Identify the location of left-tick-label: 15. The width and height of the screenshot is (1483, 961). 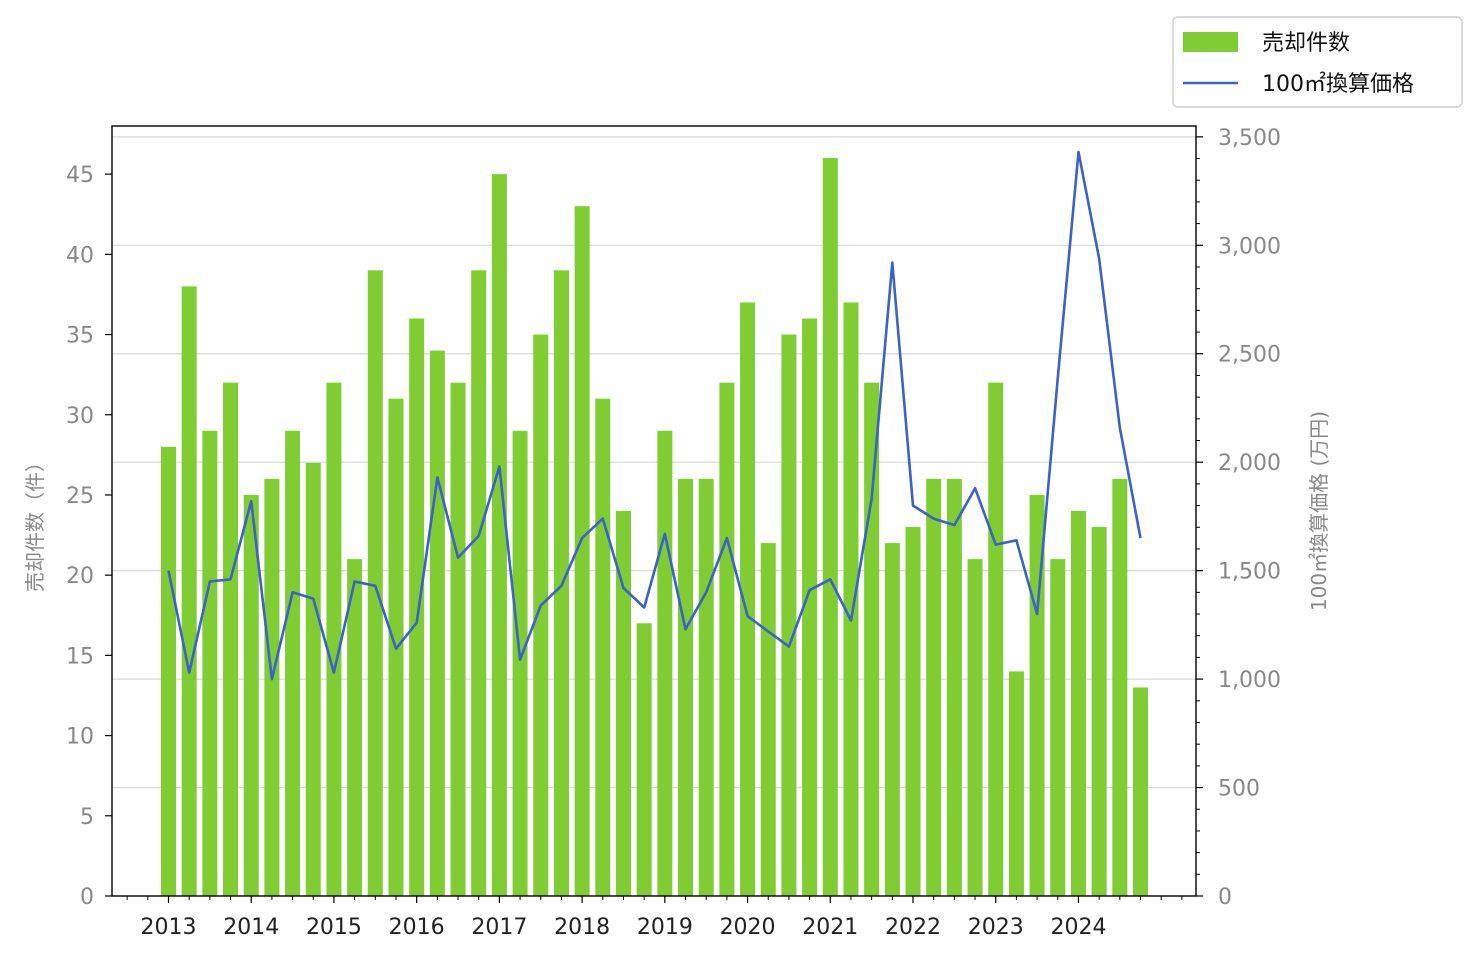
(80, 656).